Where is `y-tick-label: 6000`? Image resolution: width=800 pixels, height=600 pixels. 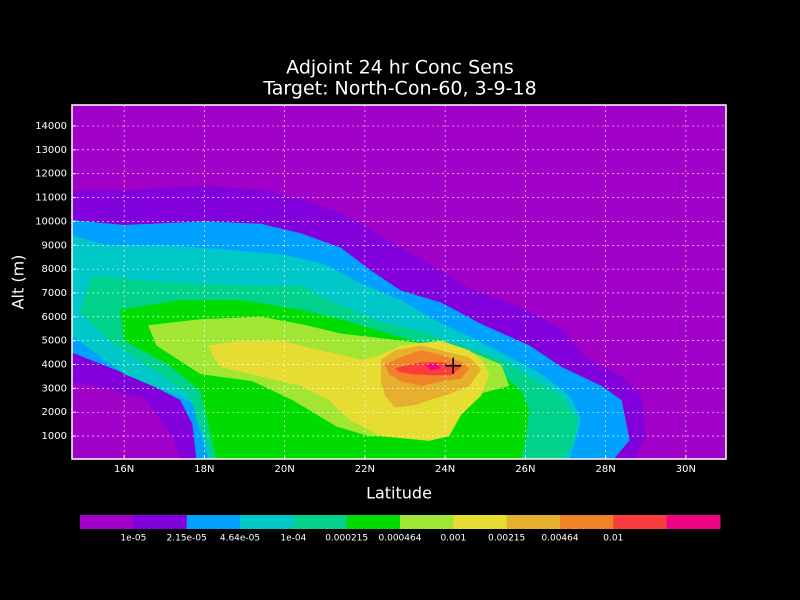 y-tick-label: 6000 is located at coordinates (54, 317).